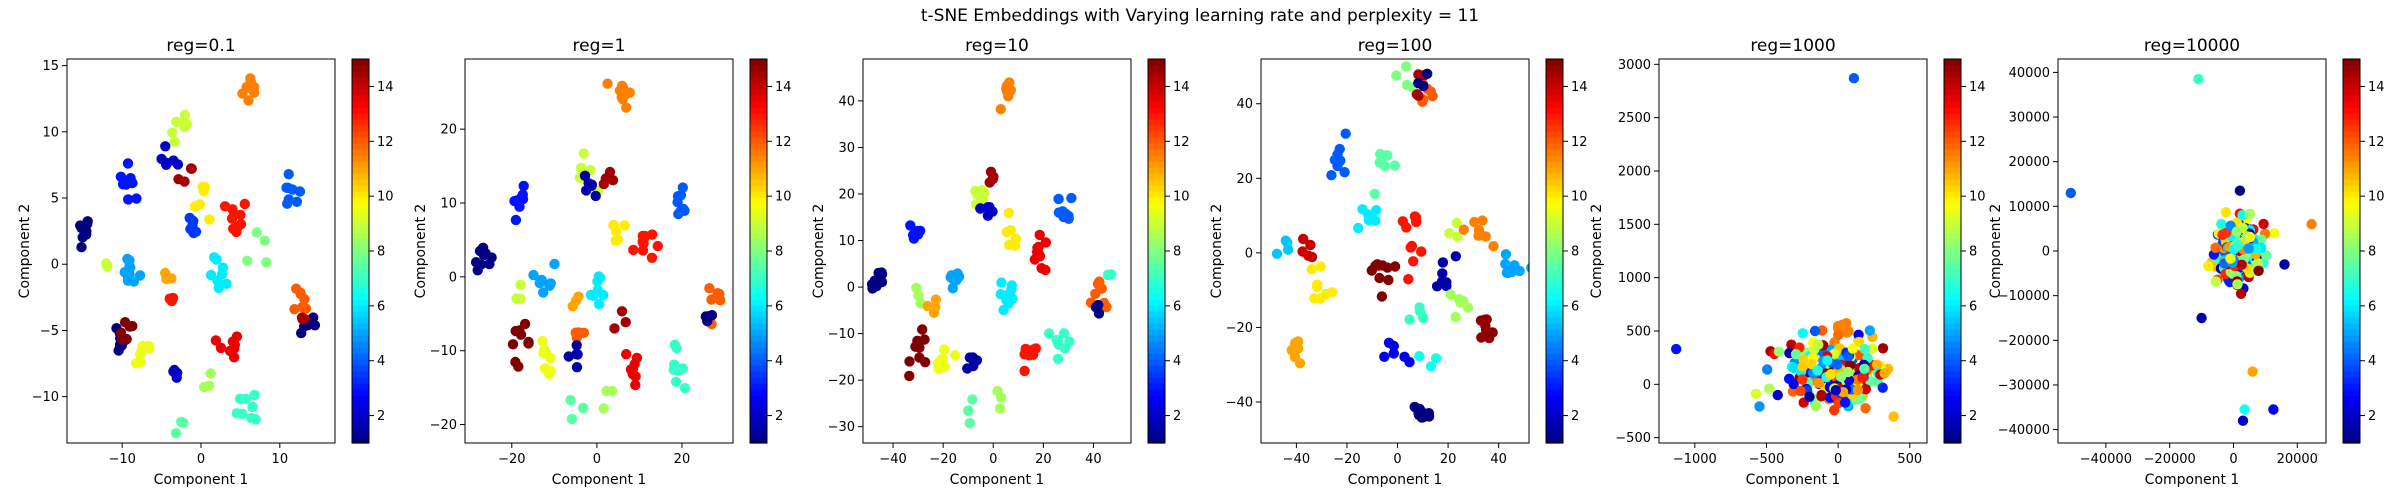 The width and height of the screenshot is (2400, 498). What do you see at coordinates (1977, 87) in the screenshot?
I see `colorbar-tick-label: 14` at bounding box center [1977, 87].